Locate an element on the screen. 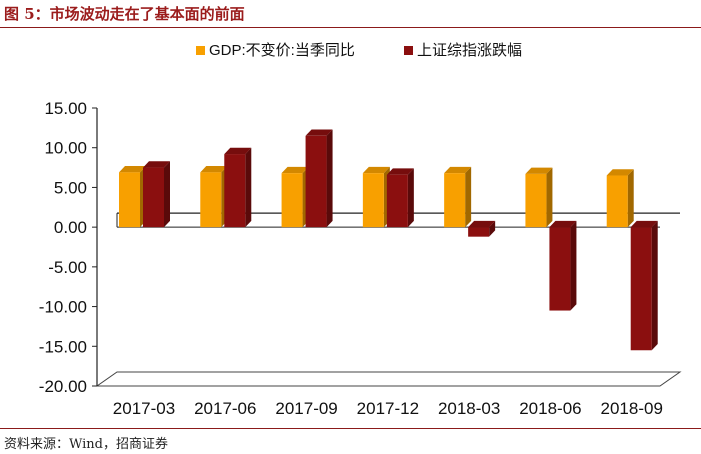  x-tick-label: 2017-06 is located at coordinates (225, 408).